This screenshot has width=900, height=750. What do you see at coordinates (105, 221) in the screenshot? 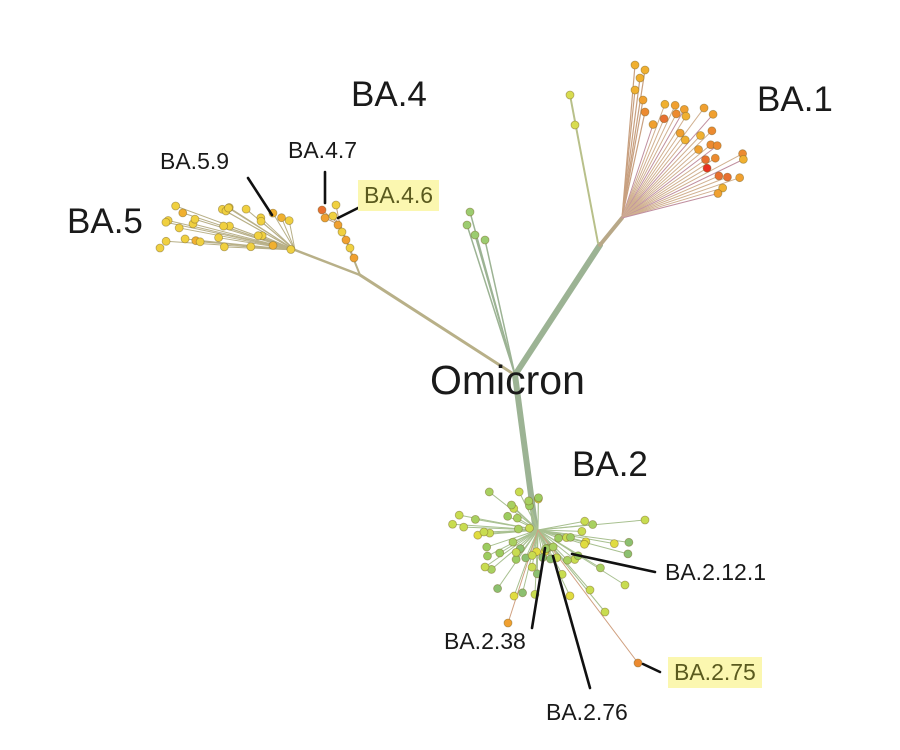
I see `clade-label-ba5: BA.5` at bounding box center [105, 221].